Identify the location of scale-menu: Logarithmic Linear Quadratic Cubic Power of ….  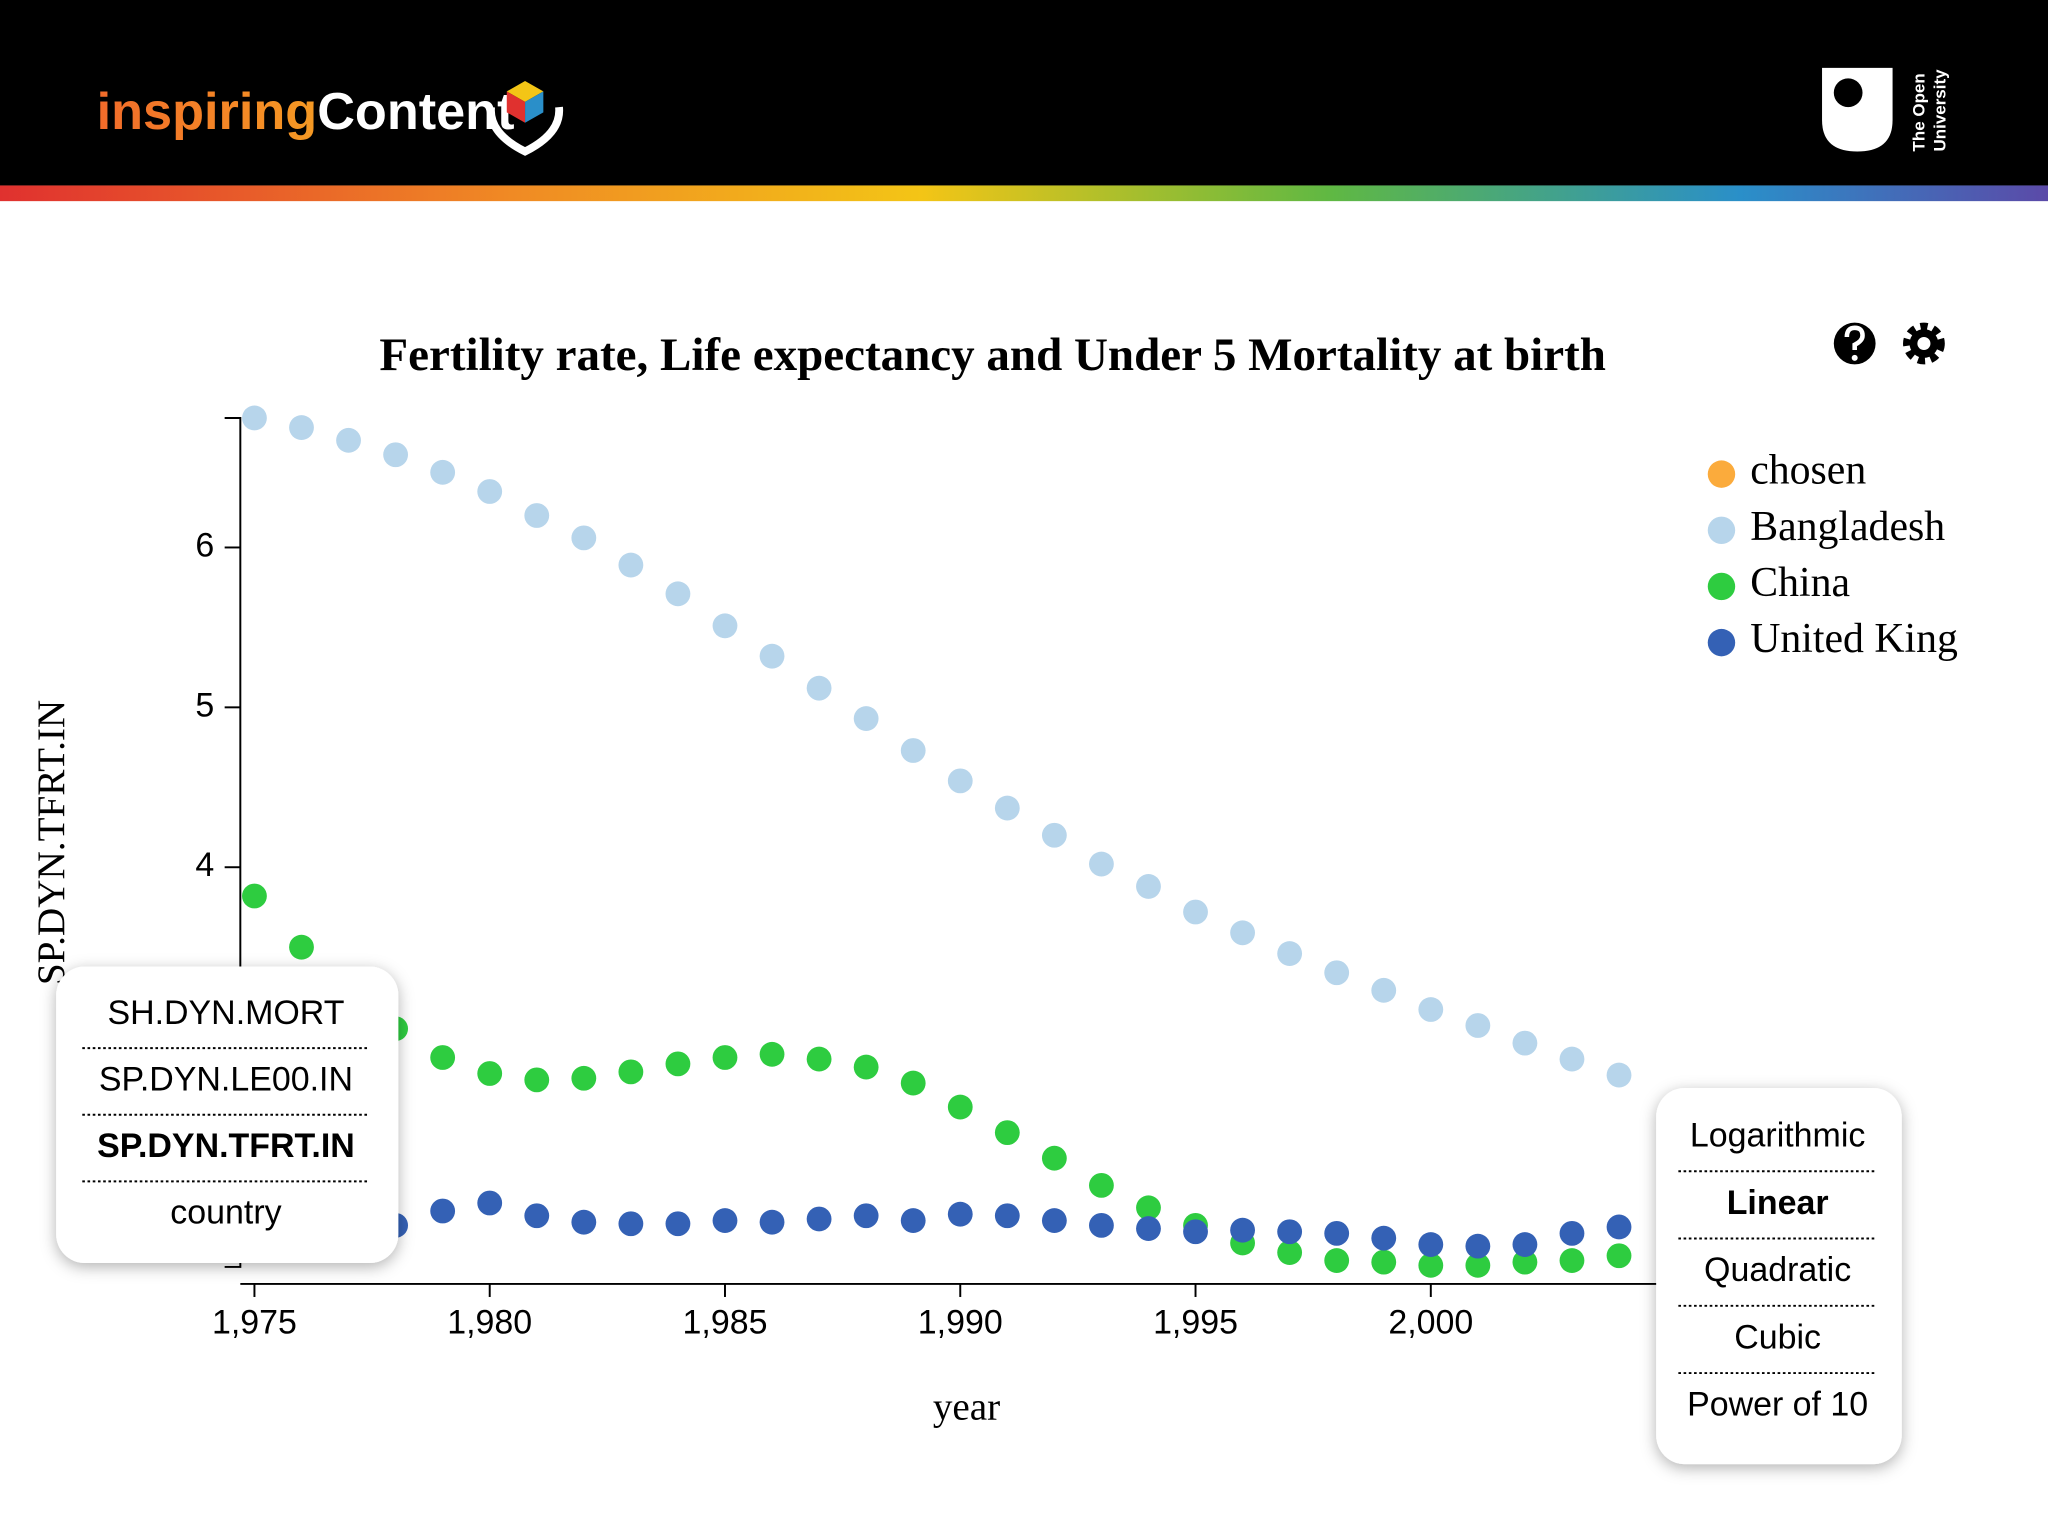
(1779, 1276).